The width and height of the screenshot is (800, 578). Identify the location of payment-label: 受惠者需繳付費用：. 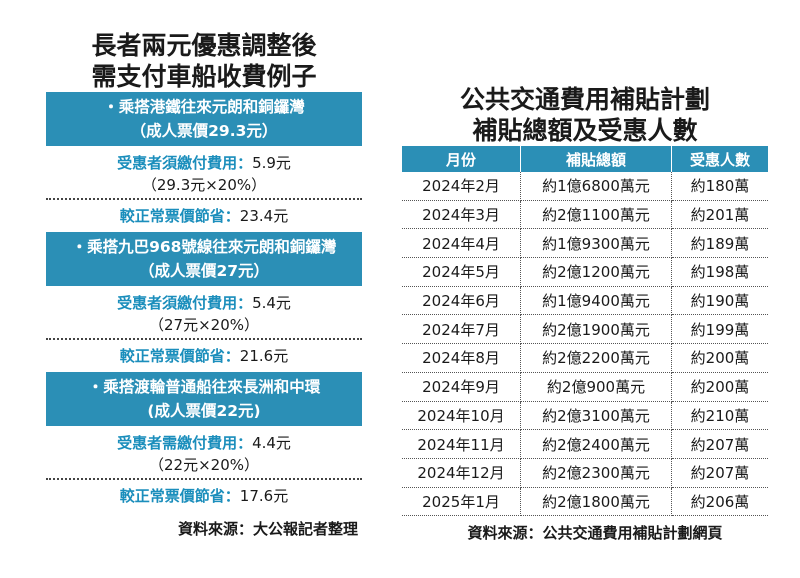
(185, 443).